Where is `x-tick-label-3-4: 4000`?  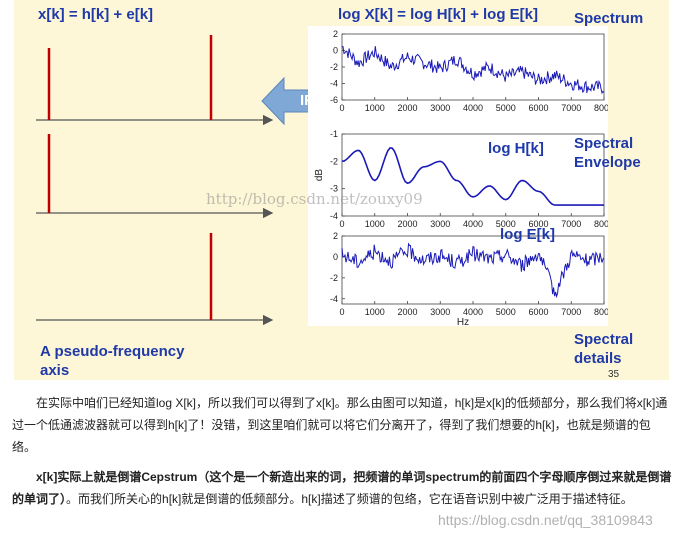
x-tick-label-3-4: 4000 is located at coordinates (473, 312).